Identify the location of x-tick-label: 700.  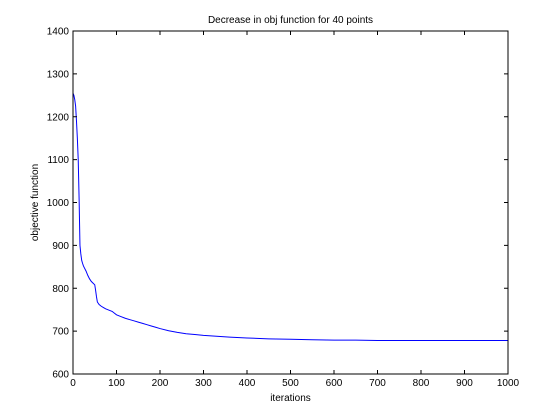
(377, 383).